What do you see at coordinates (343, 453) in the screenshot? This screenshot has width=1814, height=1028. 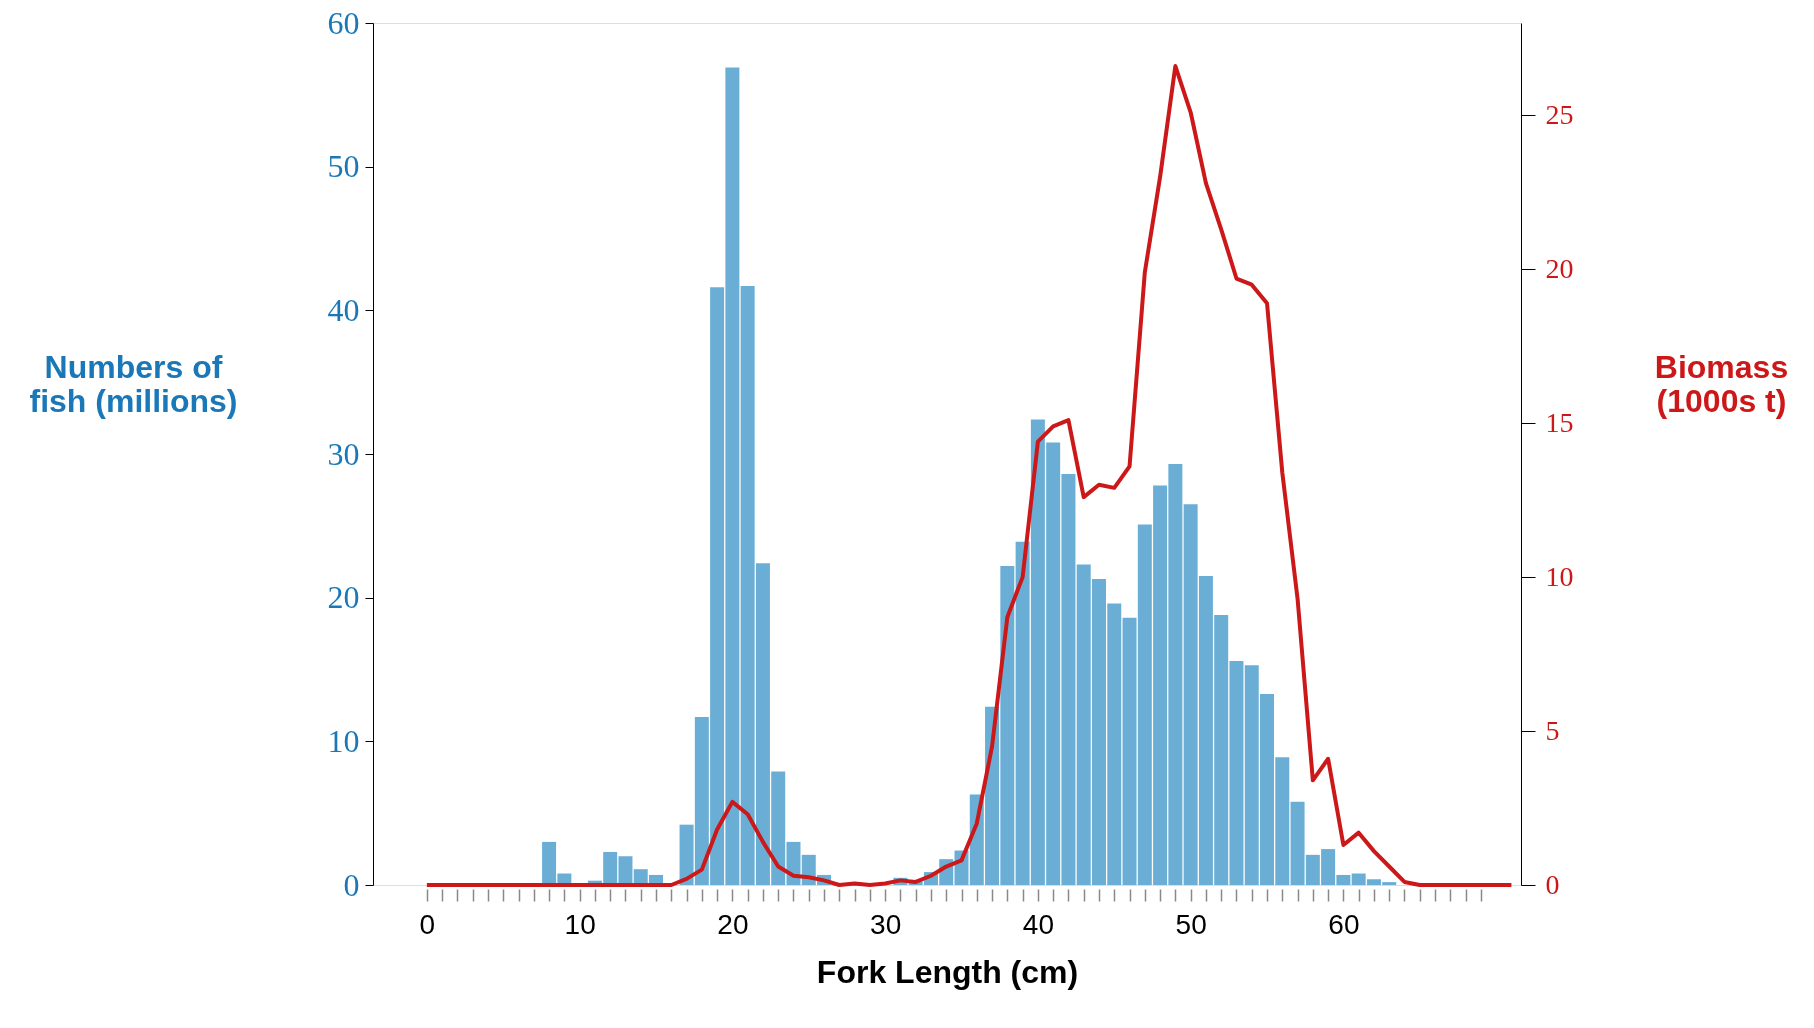 I see `y-tick-label: 30` at bounding box center [343, 453].